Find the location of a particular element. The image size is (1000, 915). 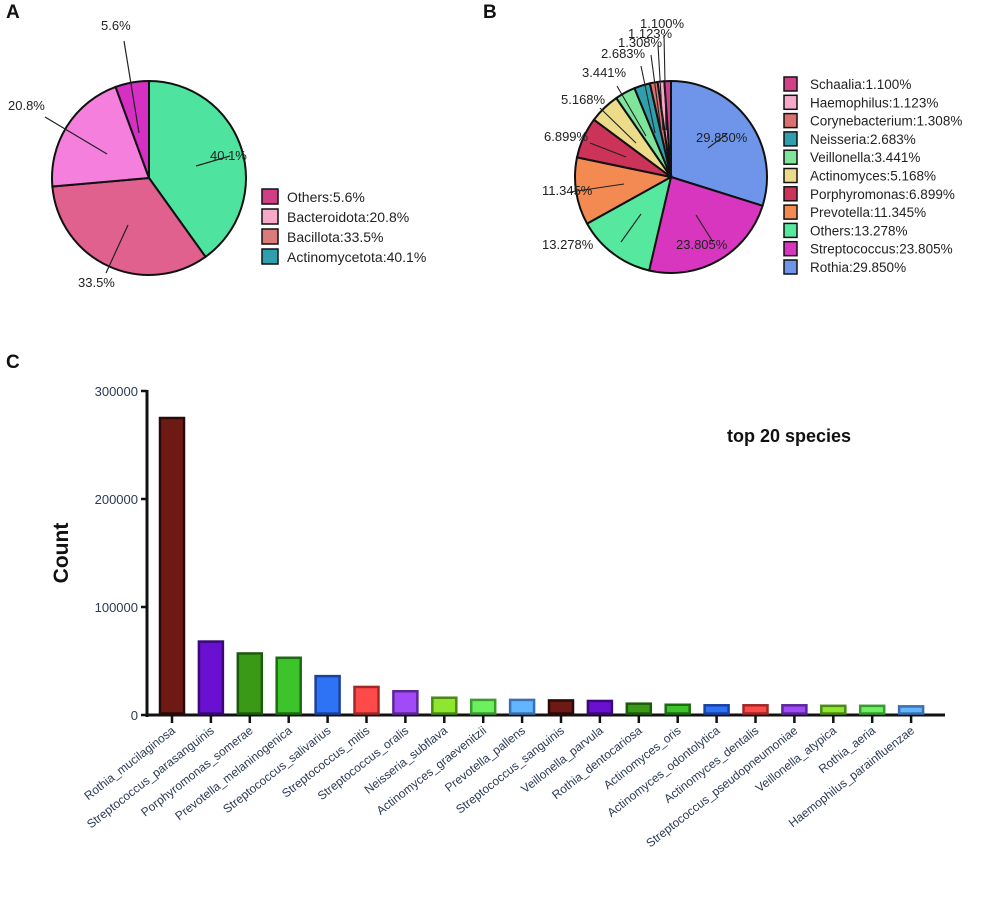

a-data-label: 33.5% is located at coordinates (96, 282).